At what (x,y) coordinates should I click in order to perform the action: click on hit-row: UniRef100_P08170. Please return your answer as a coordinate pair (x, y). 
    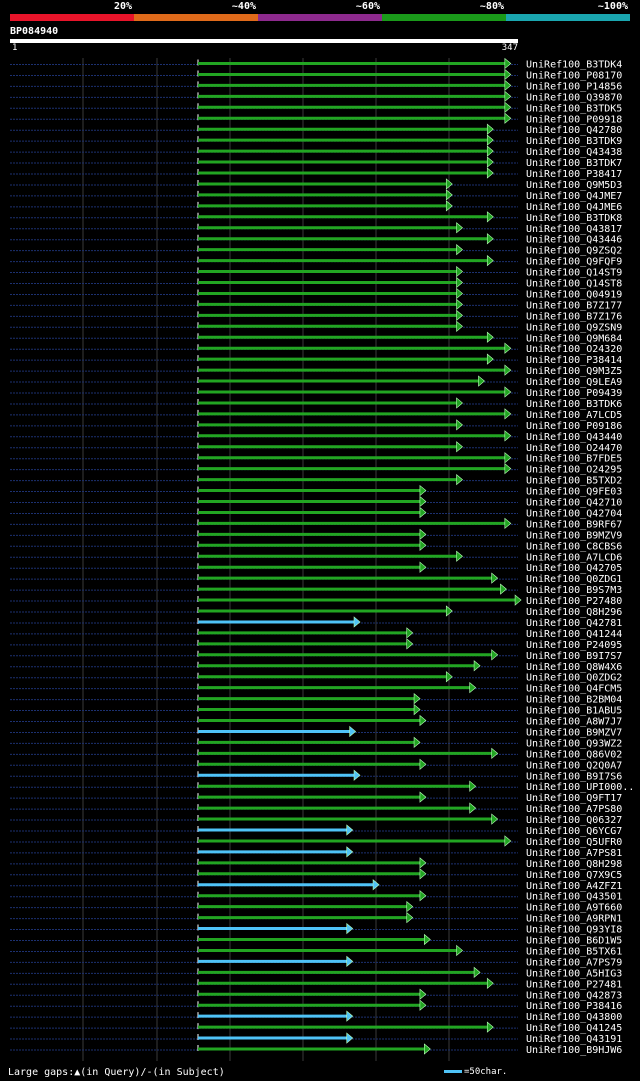
    Looking at the image, I should click on (316, 74).